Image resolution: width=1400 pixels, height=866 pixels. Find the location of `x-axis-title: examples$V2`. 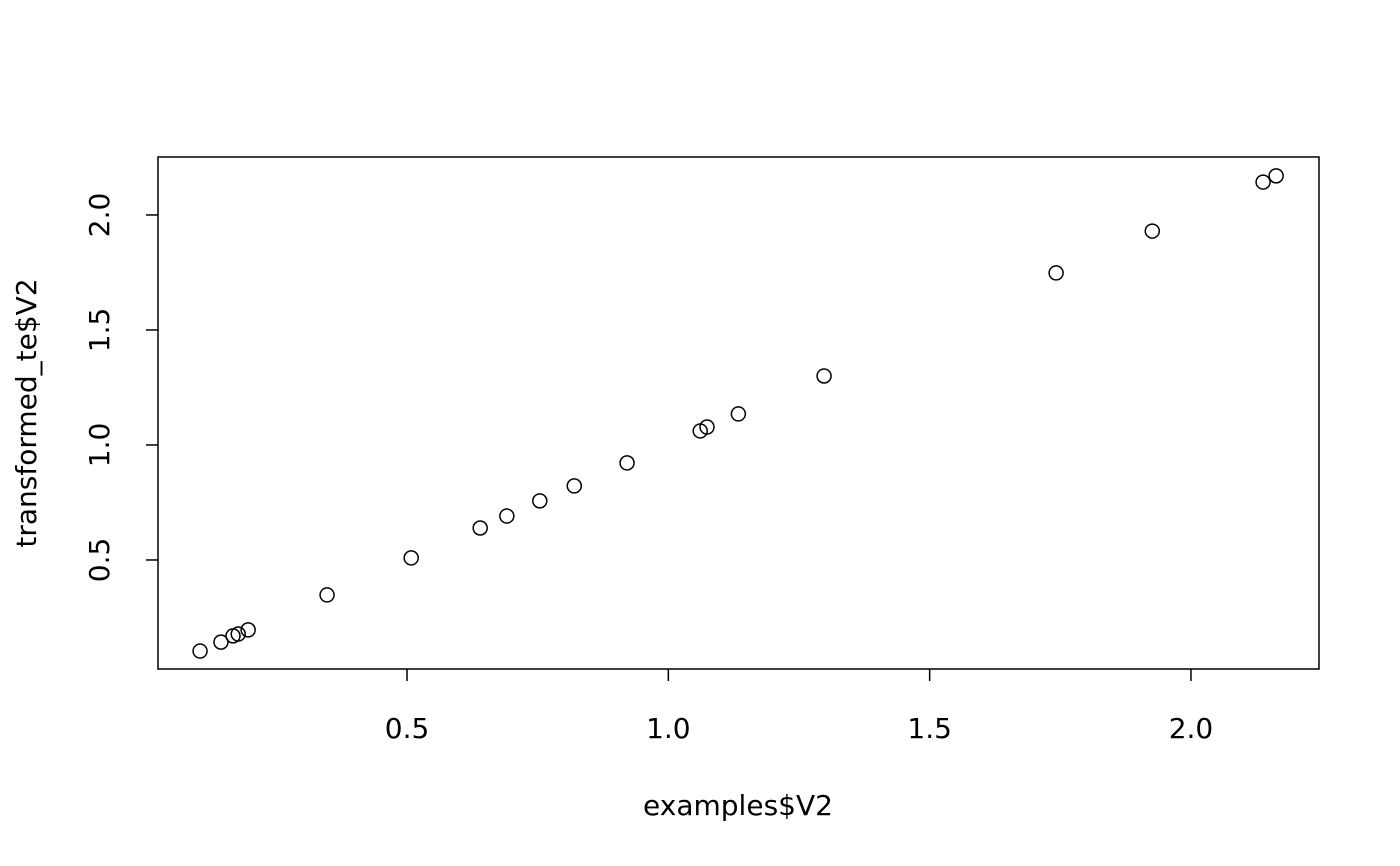

x-axis-title: examples$V2 is located at coordinates (738, 805).